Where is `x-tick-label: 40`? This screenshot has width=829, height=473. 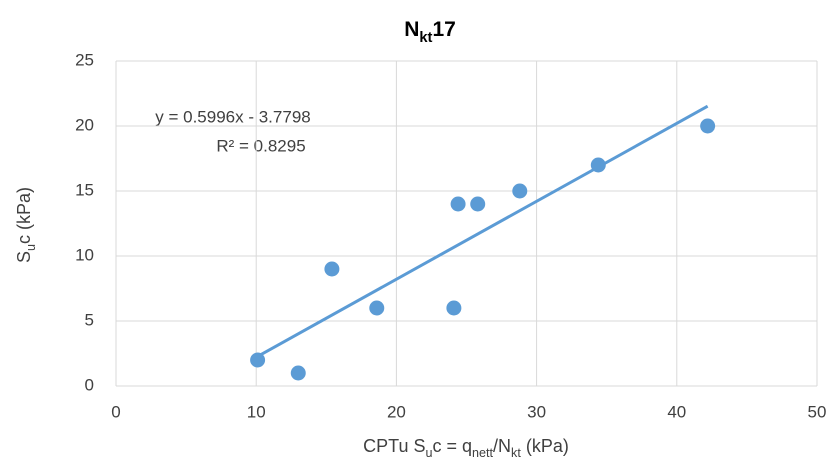 x-tick-label: 40 is located at coordinates (676, 411).